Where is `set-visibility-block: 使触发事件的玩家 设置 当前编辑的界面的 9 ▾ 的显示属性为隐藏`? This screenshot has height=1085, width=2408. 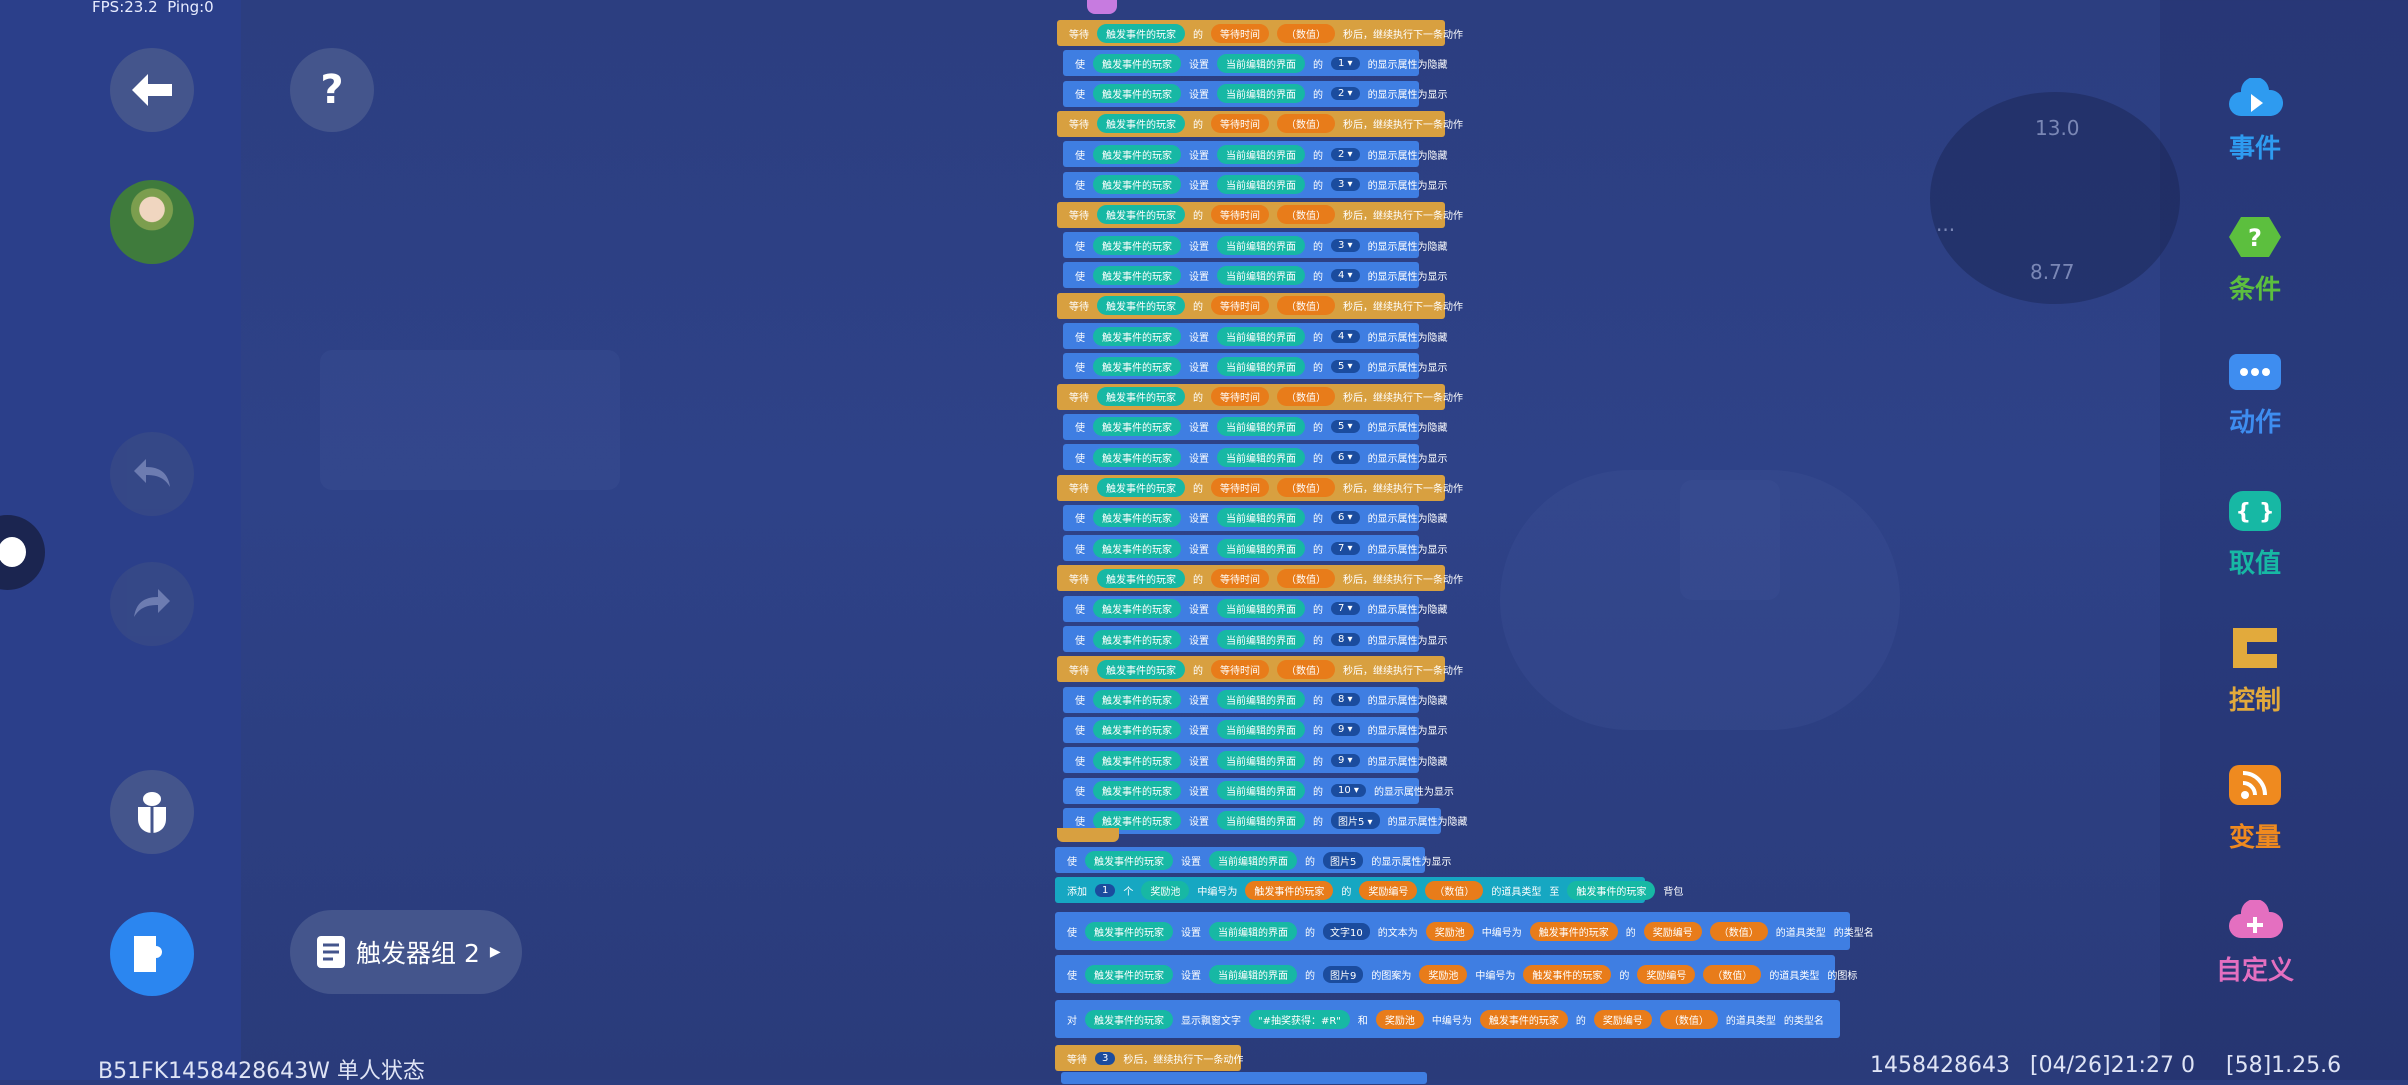
set-visibility-block: 使触发事件的玩家 设置 当前编辑的界面的 9 ▾ 的显示属性为隐藏 is located at coordinates (1255, 760).